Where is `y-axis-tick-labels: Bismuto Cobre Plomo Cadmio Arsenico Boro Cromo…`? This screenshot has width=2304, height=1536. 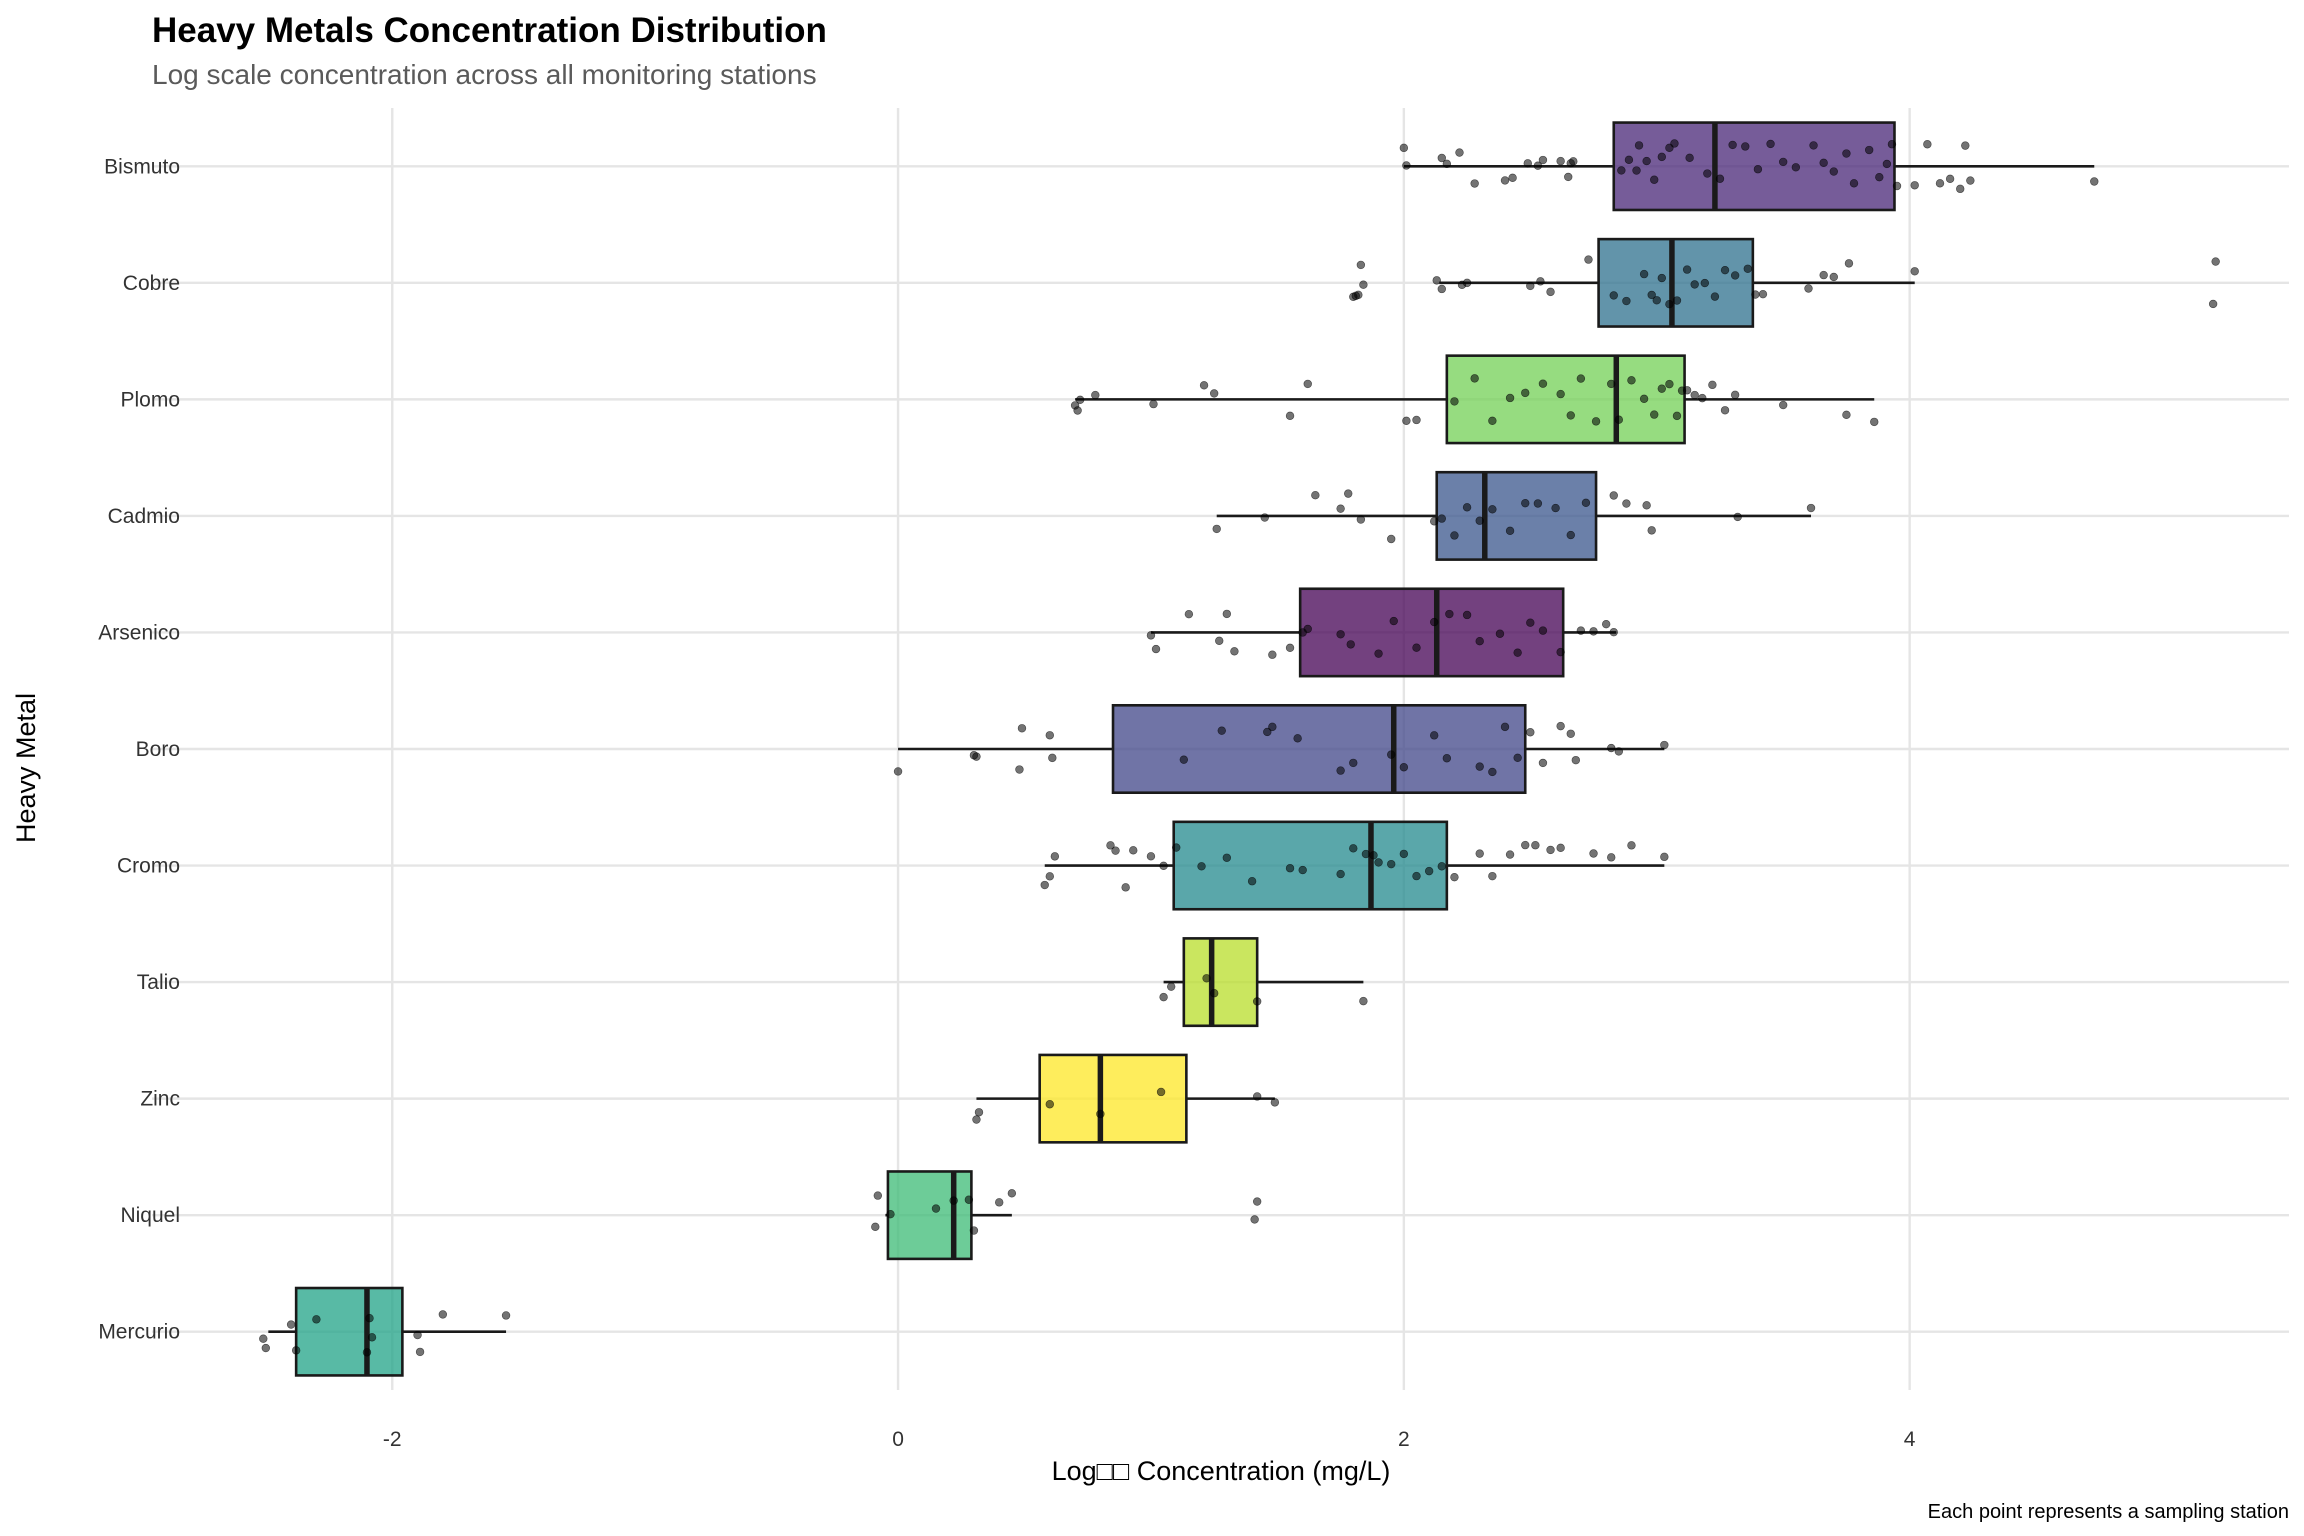 y-axis-tick-labels: Bismuto Cobre Plomo Cadmio Arsenico Boro Cromo… is located at coordinates (139, 749).